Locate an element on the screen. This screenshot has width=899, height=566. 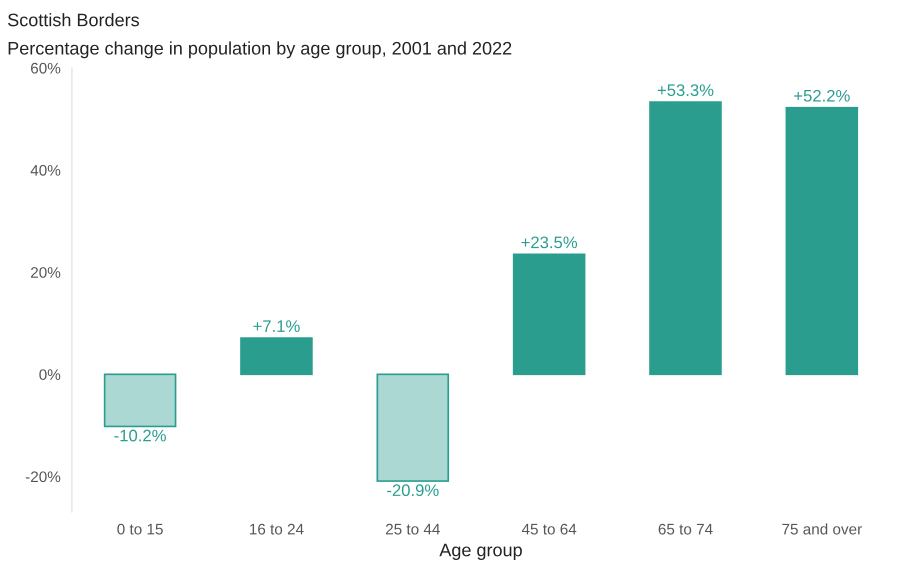
y-tick-label: 20% is located at coordinates (45, 272).